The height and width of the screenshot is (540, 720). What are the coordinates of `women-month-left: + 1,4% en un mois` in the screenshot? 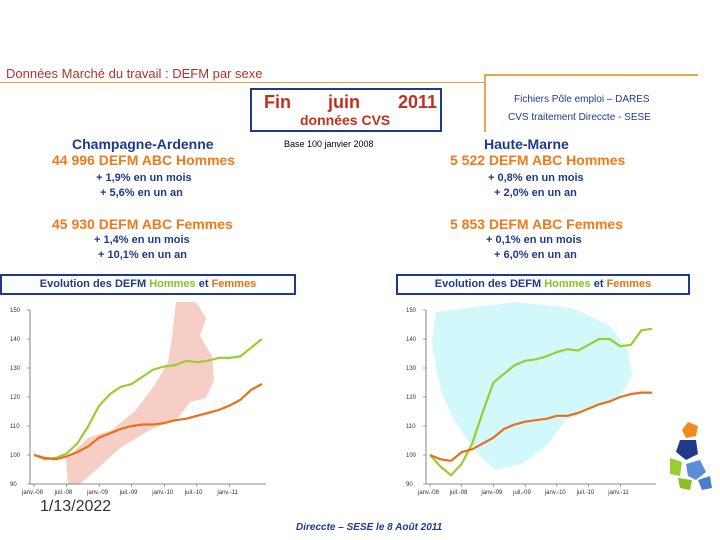 It's located at (142, 240).